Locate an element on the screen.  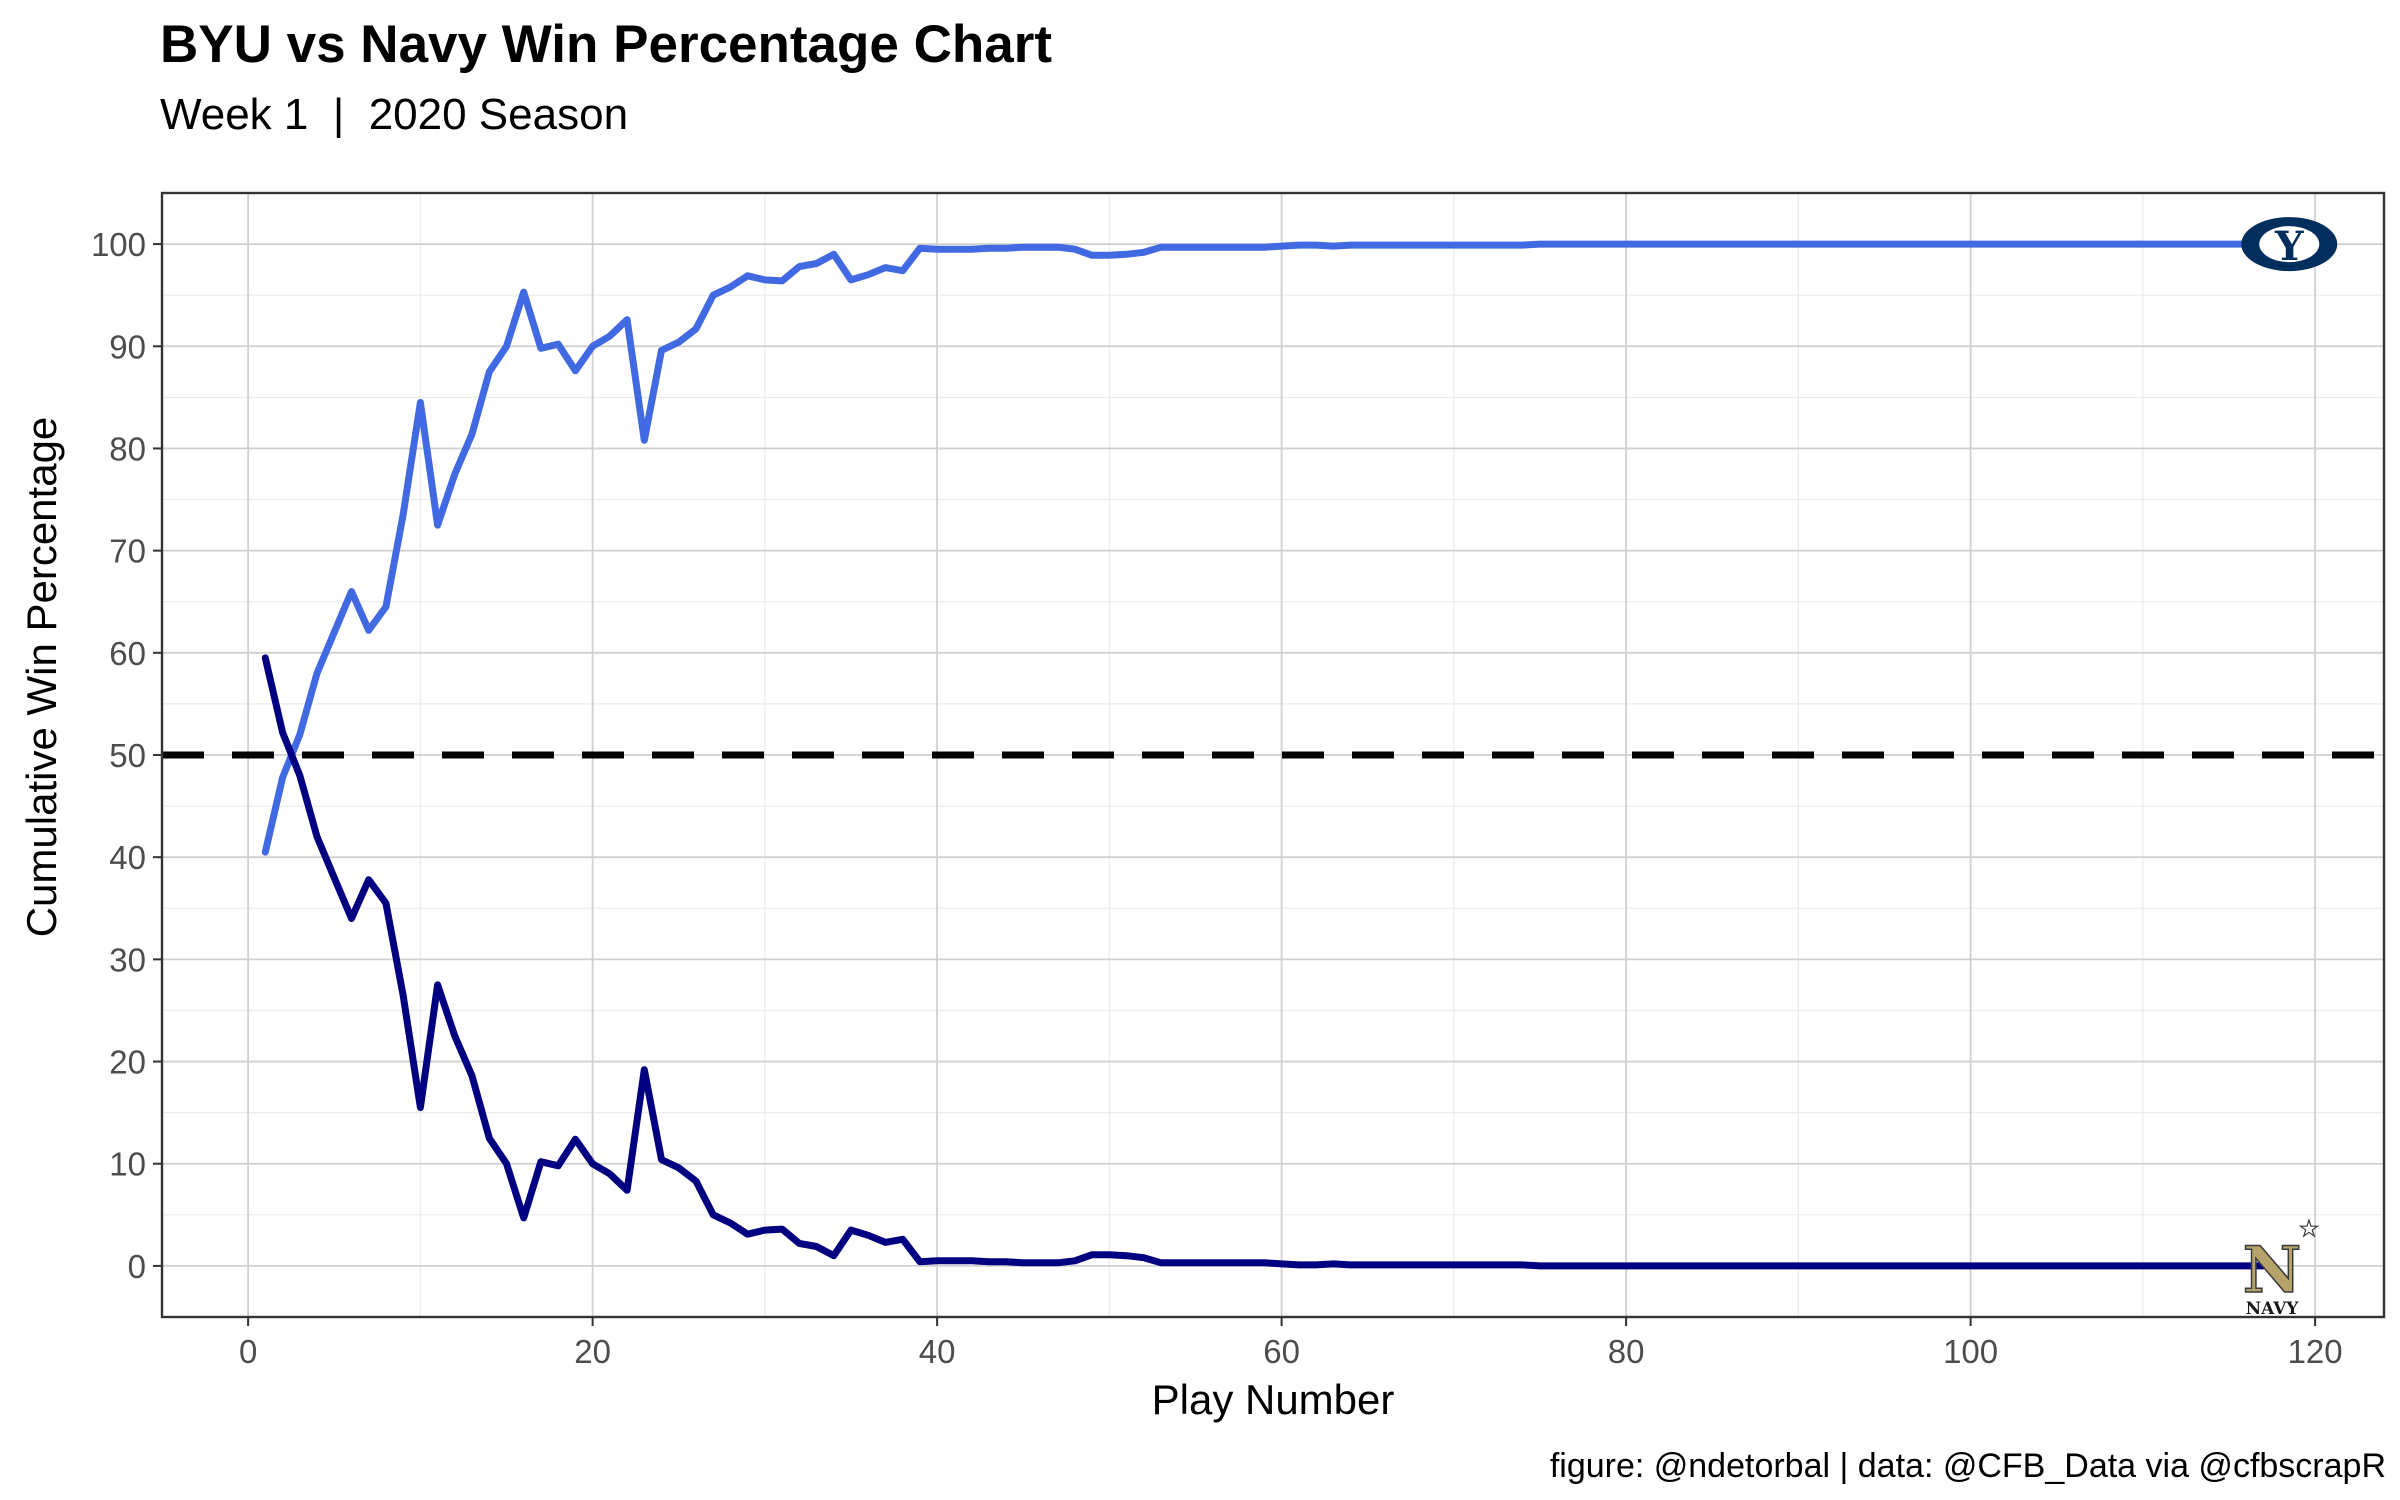
chart-subtitle: Week 1 | 2020 Season is located at coordinates (394, 114).